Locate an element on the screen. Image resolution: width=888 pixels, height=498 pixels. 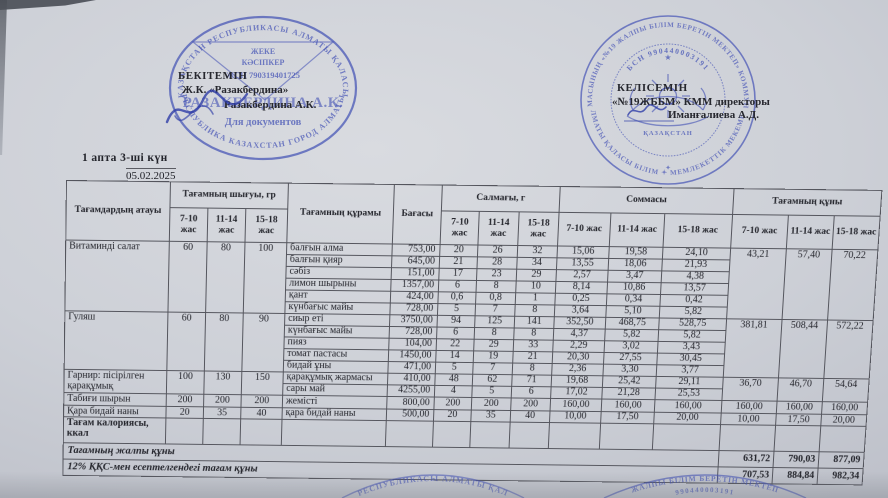
price-cell: 1450,00 is located at coordinates (412, 356).